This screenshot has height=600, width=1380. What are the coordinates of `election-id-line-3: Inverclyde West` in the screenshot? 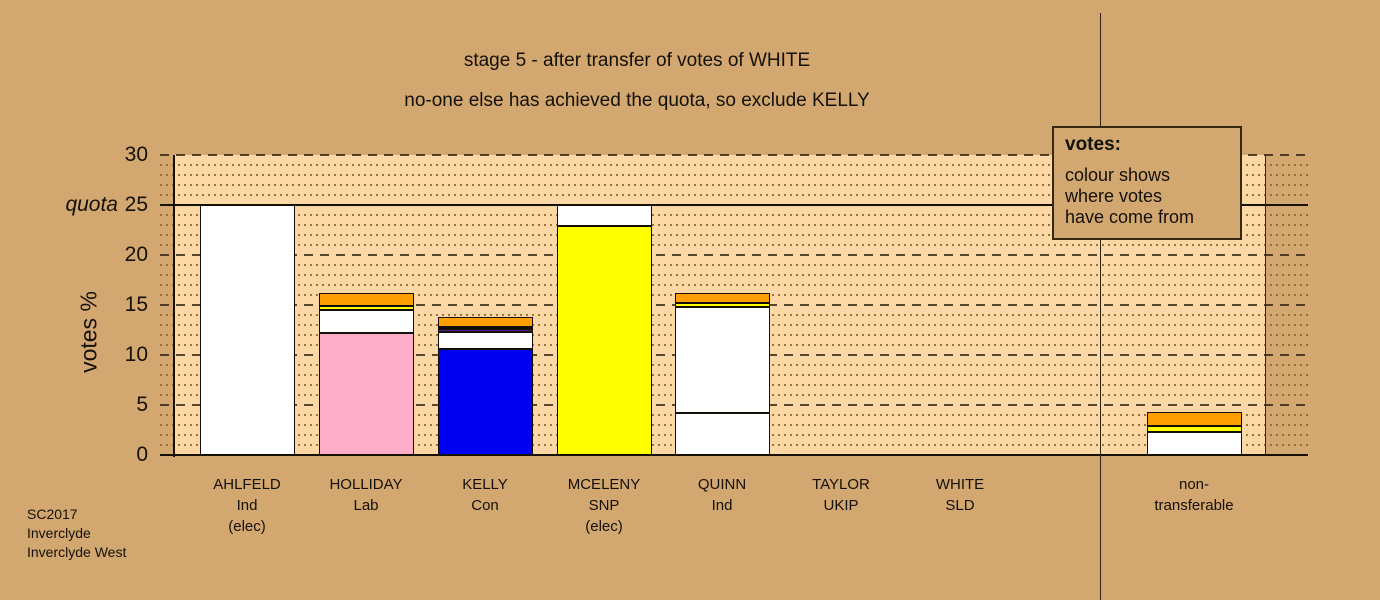 It's located at (77, 552).